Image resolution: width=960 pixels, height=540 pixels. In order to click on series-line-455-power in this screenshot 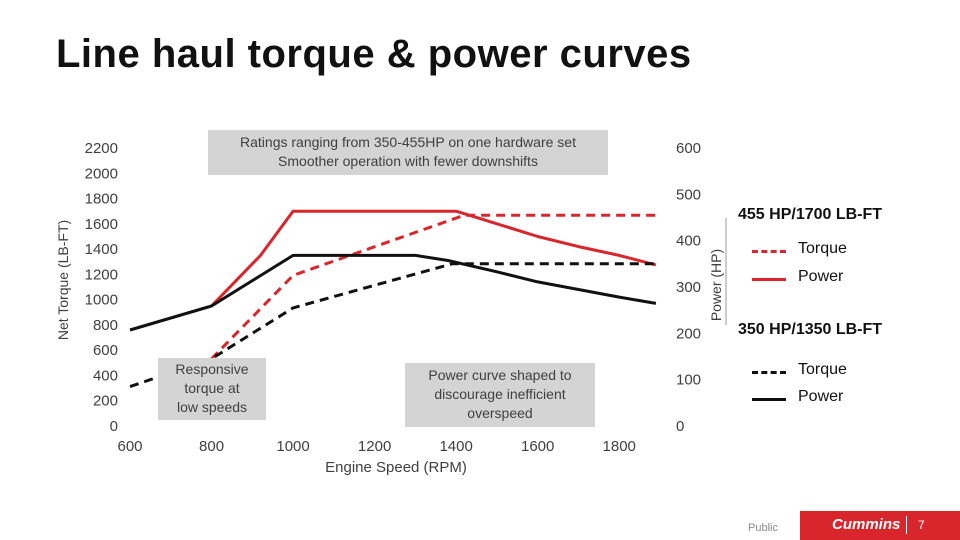, I will do `click(433, 286)`.